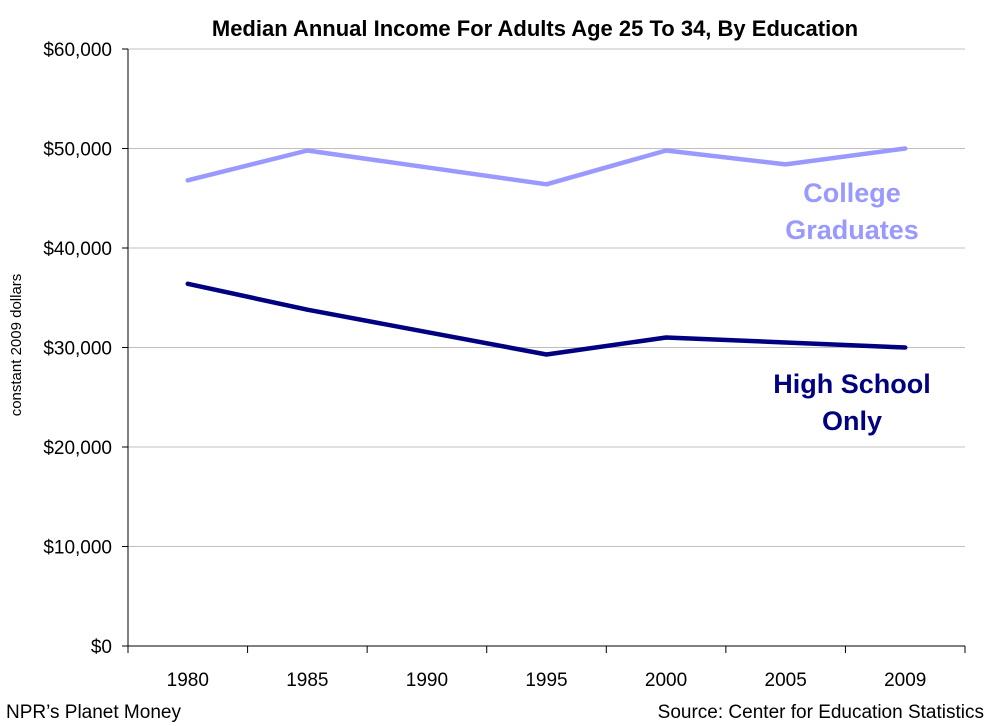 The image size is (1000, 726). What do you see at coordinates (188, 680) in the screenshot?
I see `x-tick-label: 1980` at bounding box center [188, 680].